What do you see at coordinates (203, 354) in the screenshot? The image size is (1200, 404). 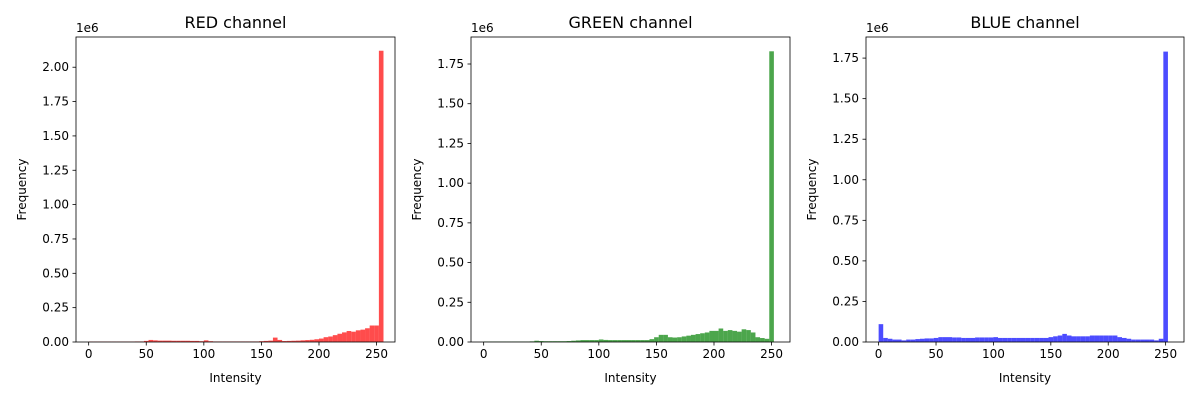 I see `chart-0-x-tick-label: 100` at bounding box center [203, 354].